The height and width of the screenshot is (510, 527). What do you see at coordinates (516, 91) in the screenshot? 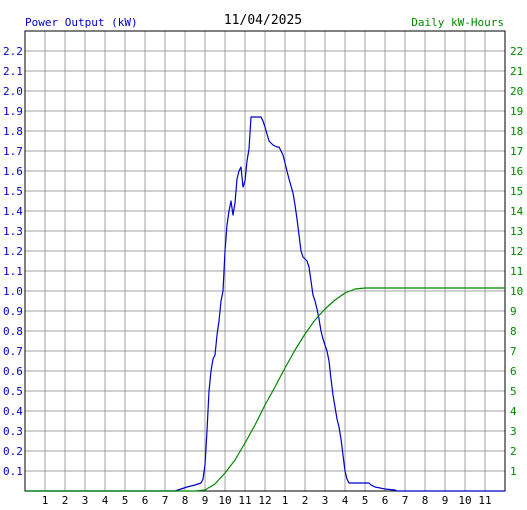
I see `right-tick-label: 20` at bounding box center [516, 91].